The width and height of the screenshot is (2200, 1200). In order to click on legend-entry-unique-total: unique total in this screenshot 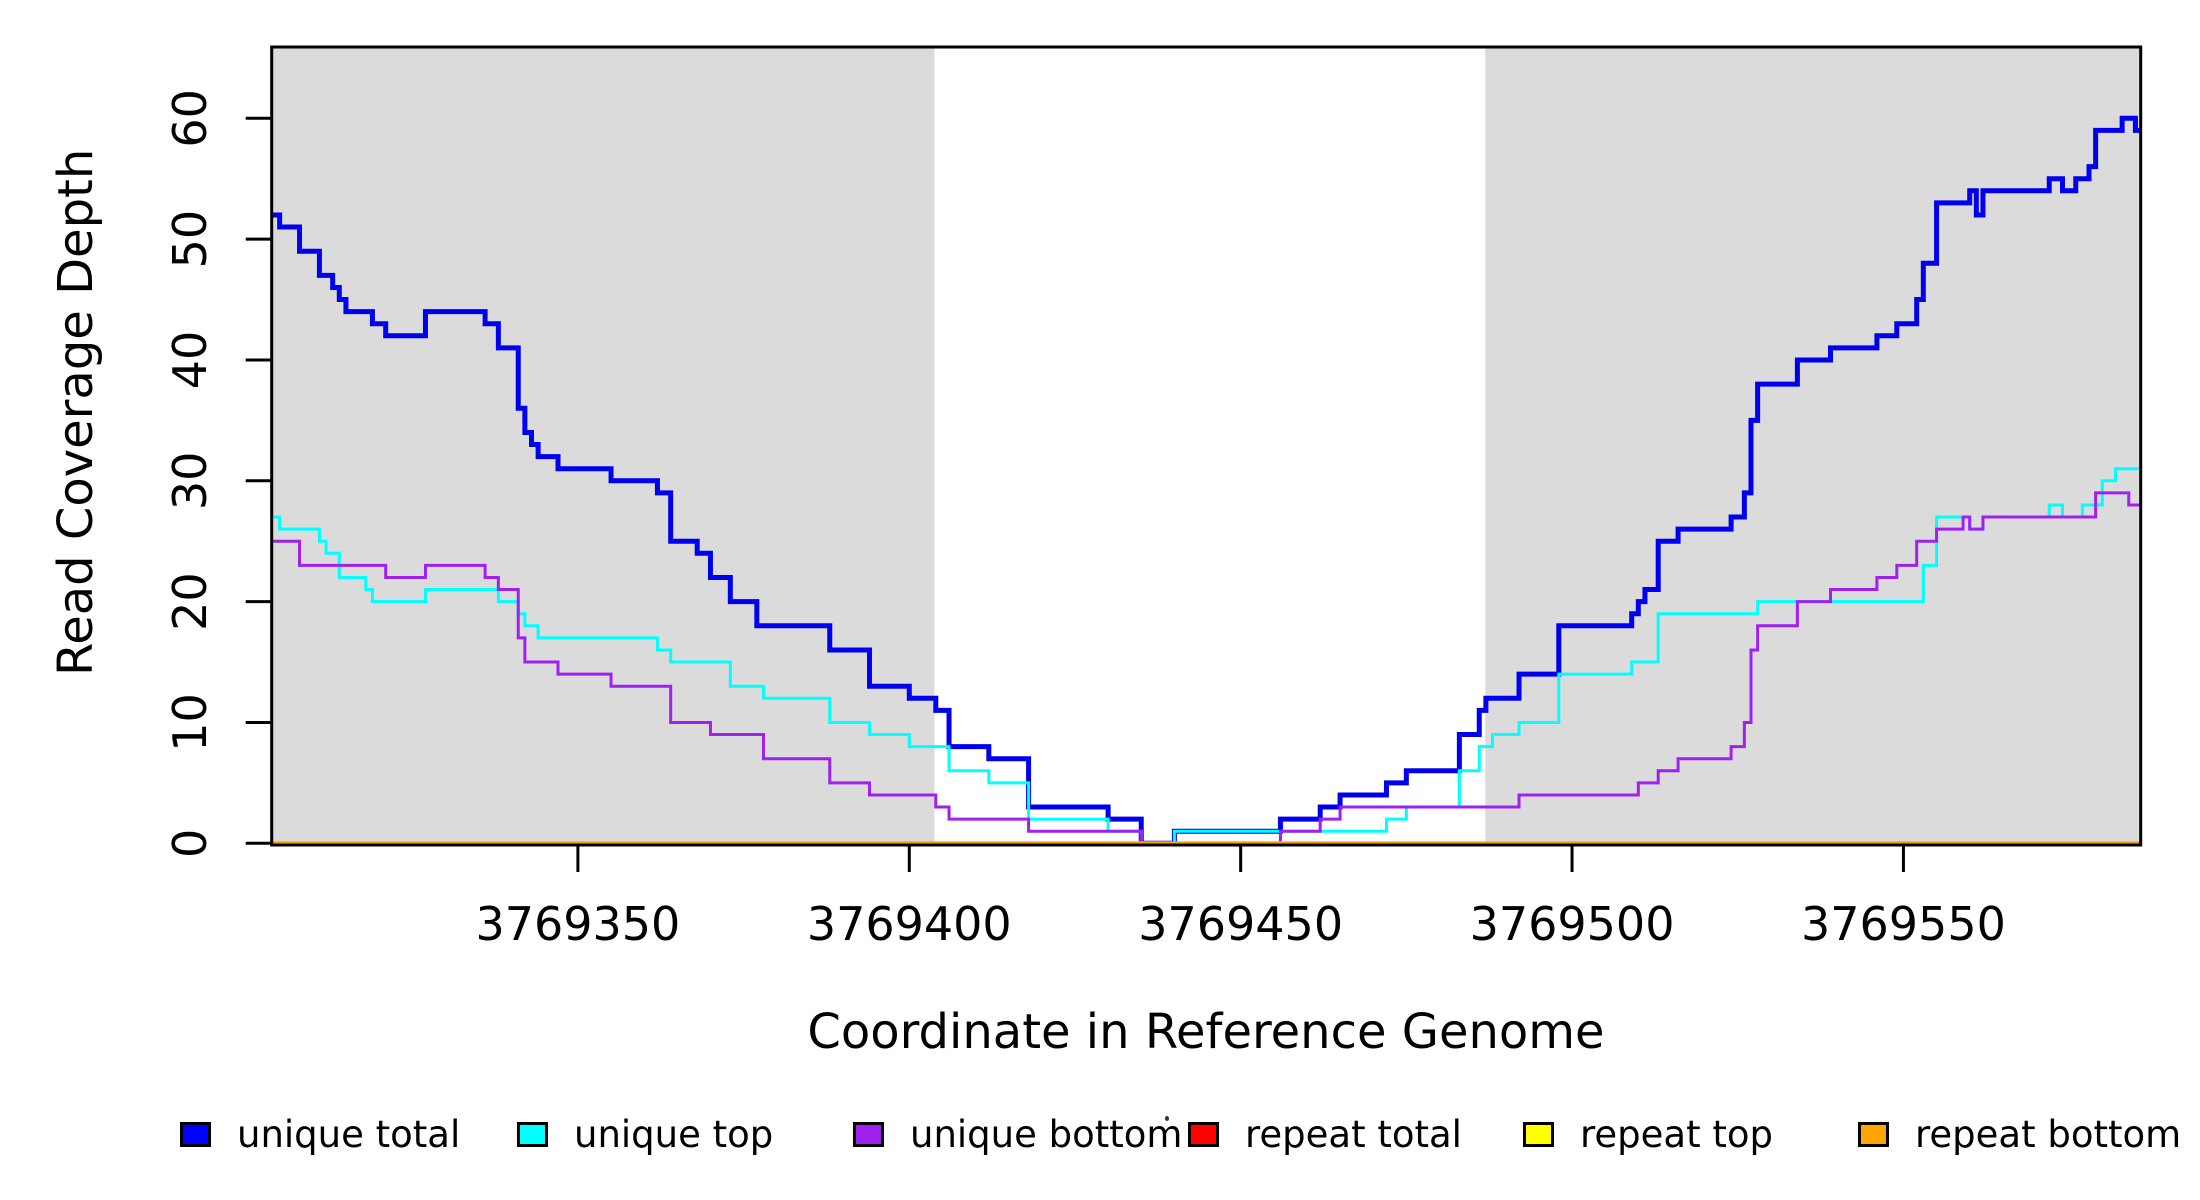, I will do `click(320, 1134)`.